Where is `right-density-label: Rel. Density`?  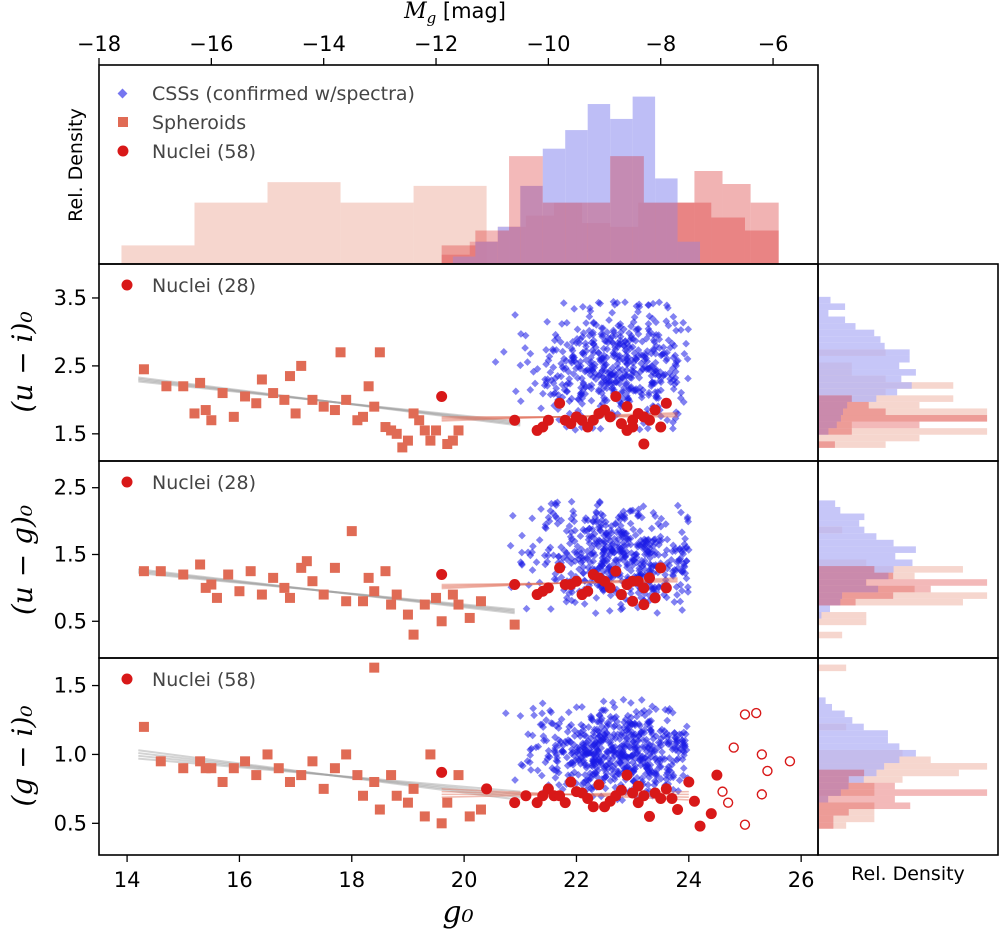 right-density-label: Rel. Density is located at coordinates (908, 874).